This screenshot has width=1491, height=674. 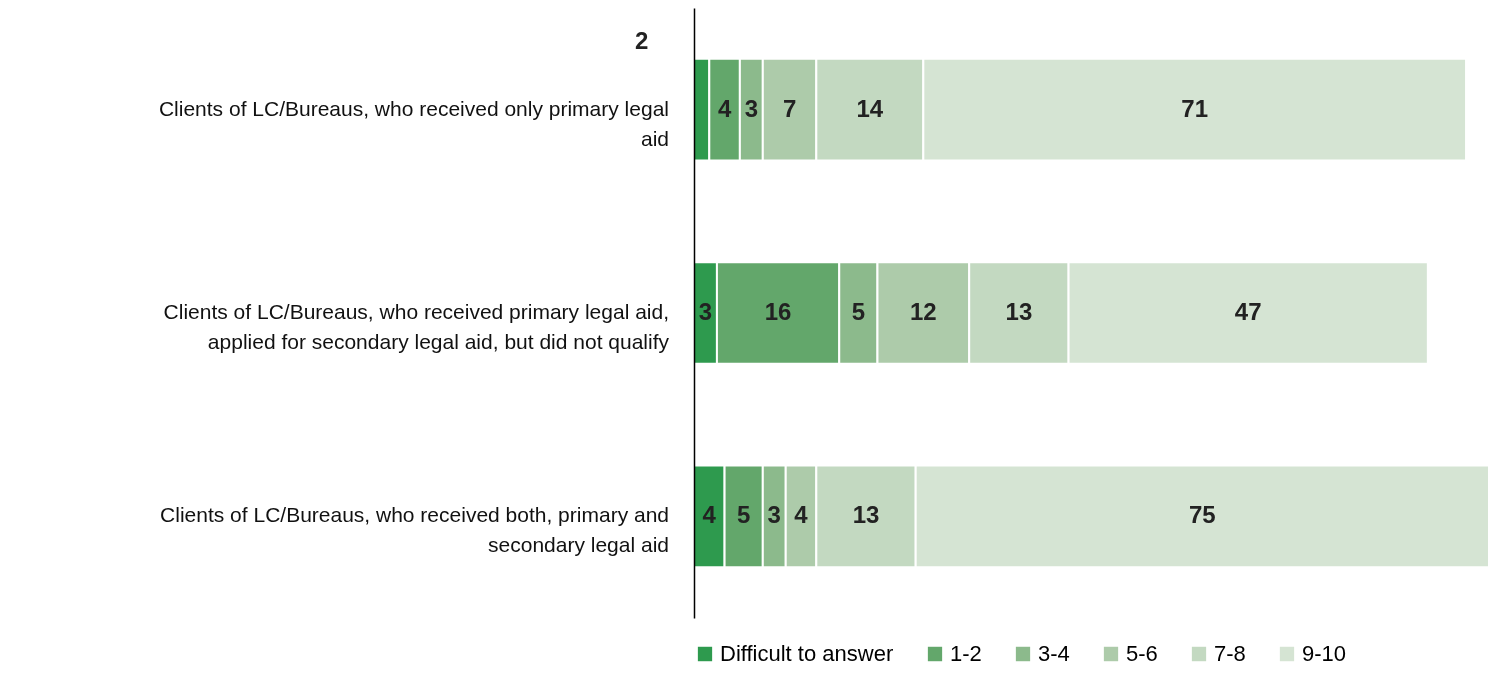 I want to click on data-label: 16, so click(x=778, y=311).